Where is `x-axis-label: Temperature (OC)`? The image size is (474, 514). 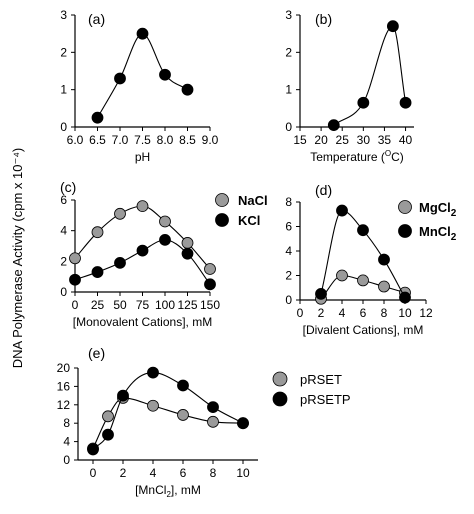 x-axis-label: Temperature (OC) is located at coordinates (357, 156).